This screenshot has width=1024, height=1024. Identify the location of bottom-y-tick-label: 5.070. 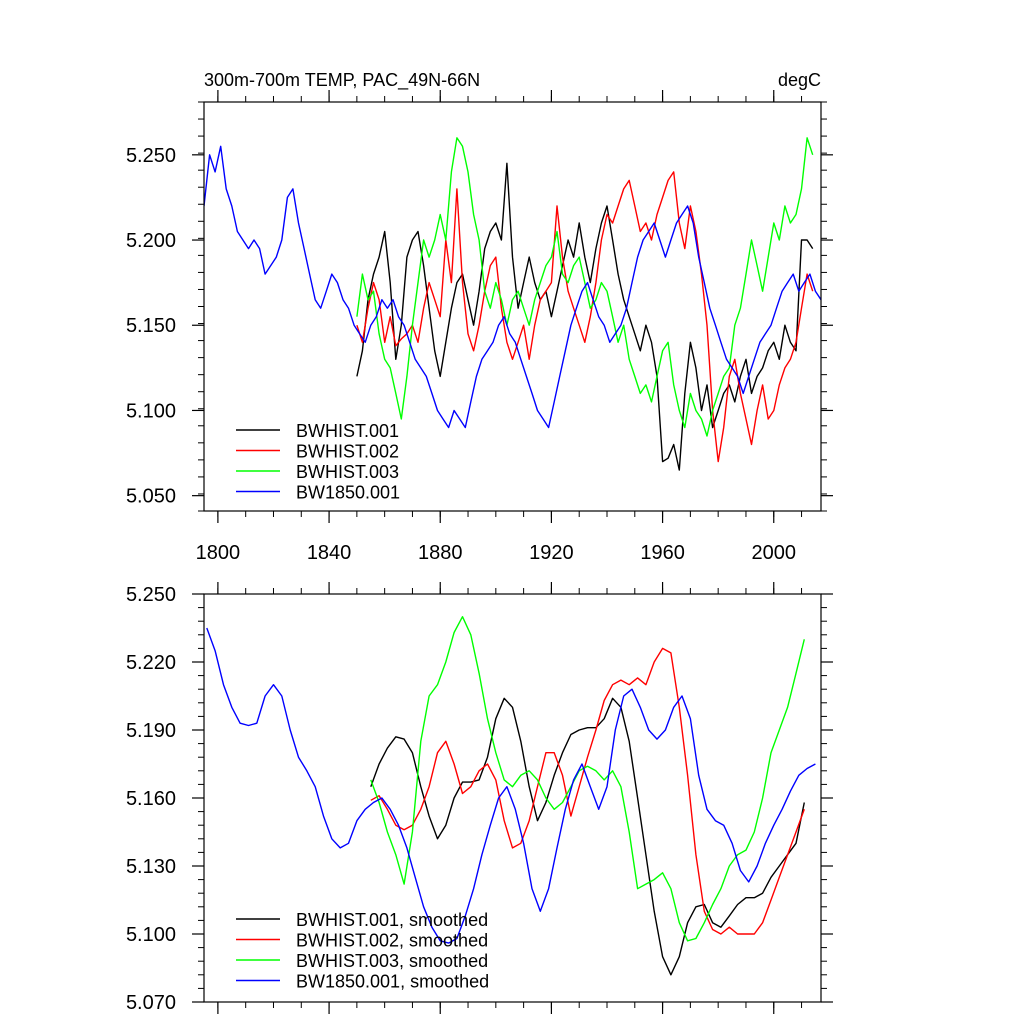
(151, 1003).